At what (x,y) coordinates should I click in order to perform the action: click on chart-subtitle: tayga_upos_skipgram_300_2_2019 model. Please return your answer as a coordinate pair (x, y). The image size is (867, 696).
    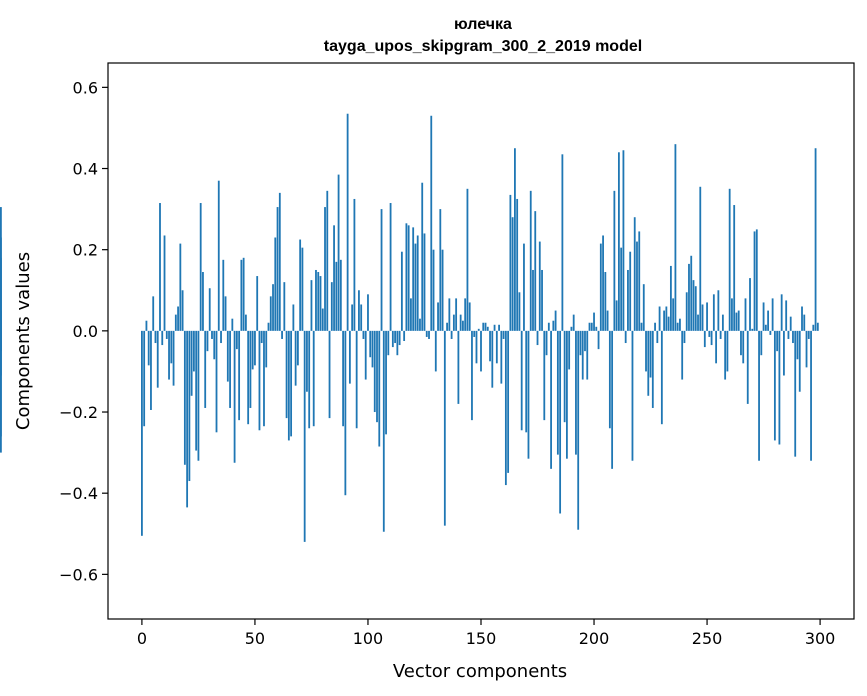
    Looking at the image, I should click on (483, 46).